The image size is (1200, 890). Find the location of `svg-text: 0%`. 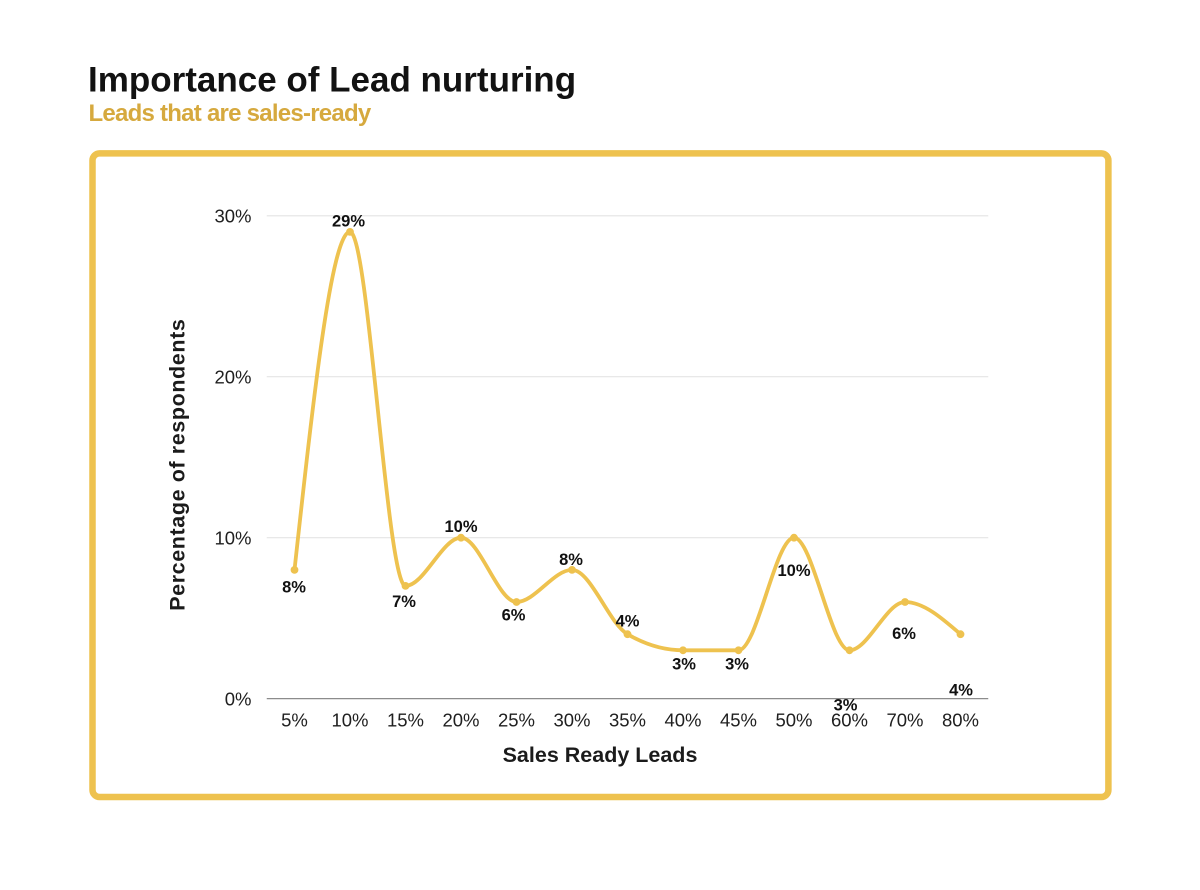

svg-text: 0% is located at coordinates (238, 698).